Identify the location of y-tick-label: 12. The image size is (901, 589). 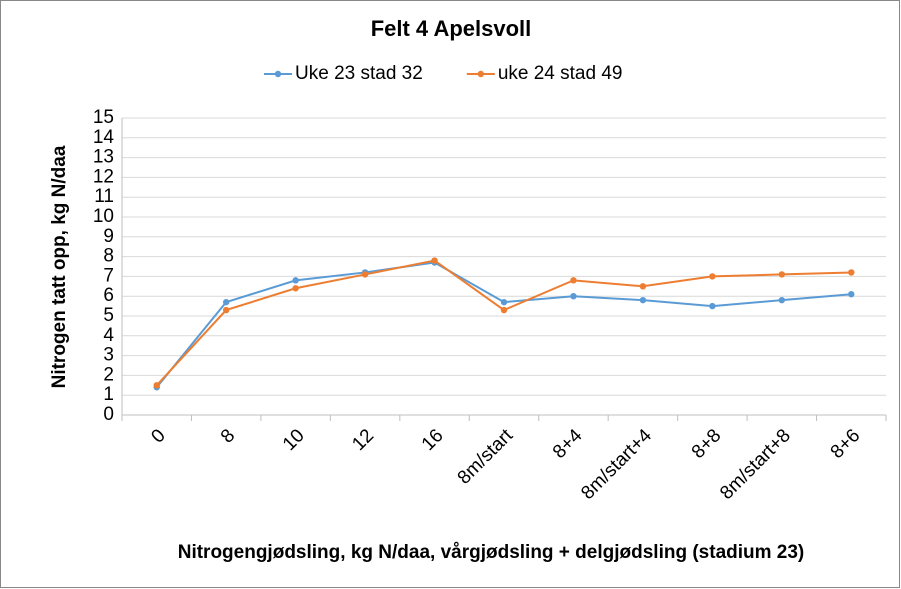
(103, 176).